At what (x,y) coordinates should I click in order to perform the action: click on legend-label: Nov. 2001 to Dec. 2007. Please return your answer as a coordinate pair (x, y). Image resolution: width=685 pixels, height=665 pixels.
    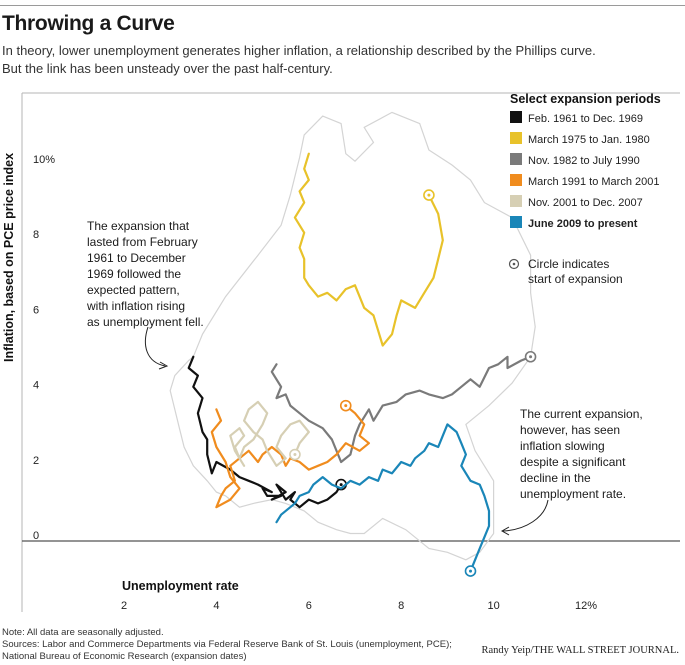
    Looking at the image, I should click on (585, 203).